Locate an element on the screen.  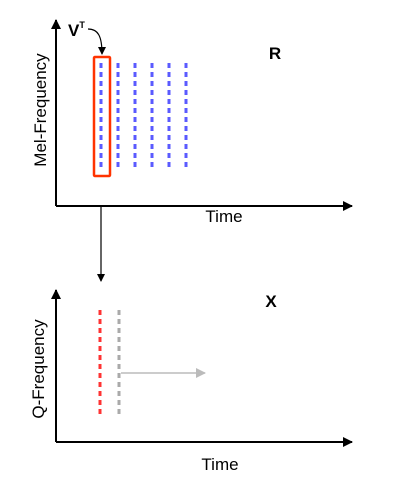
vector-label-superscript: T is located at coordinates (82, 25).